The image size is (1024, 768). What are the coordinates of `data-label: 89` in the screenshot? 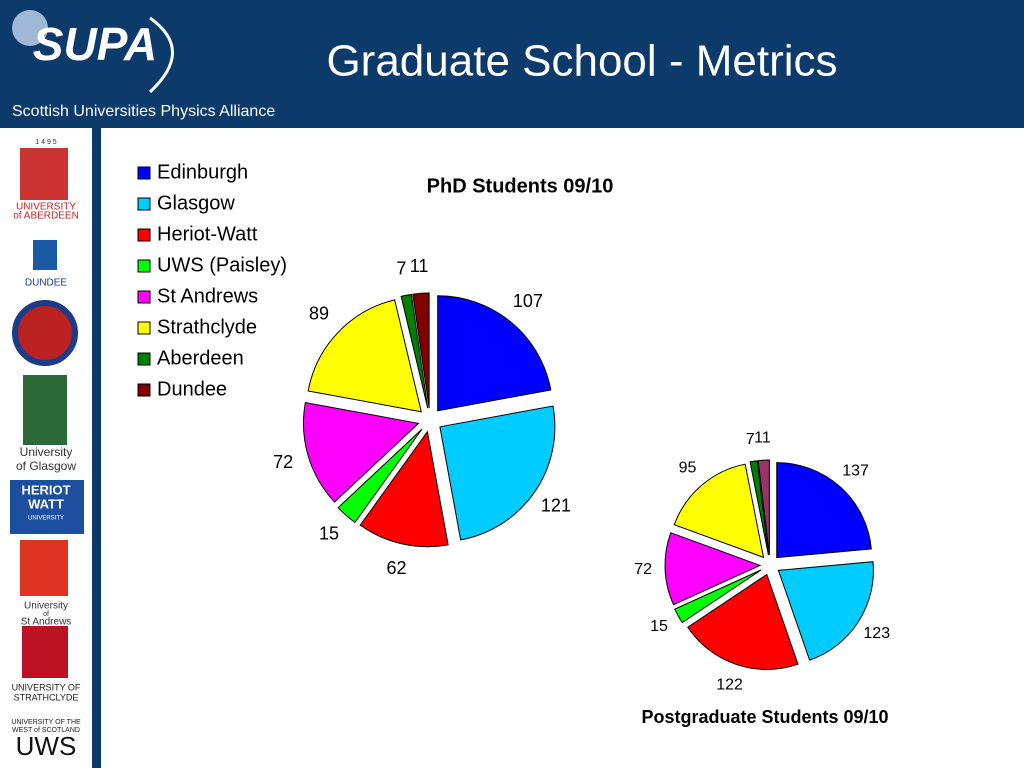 It's located at (319, 313).